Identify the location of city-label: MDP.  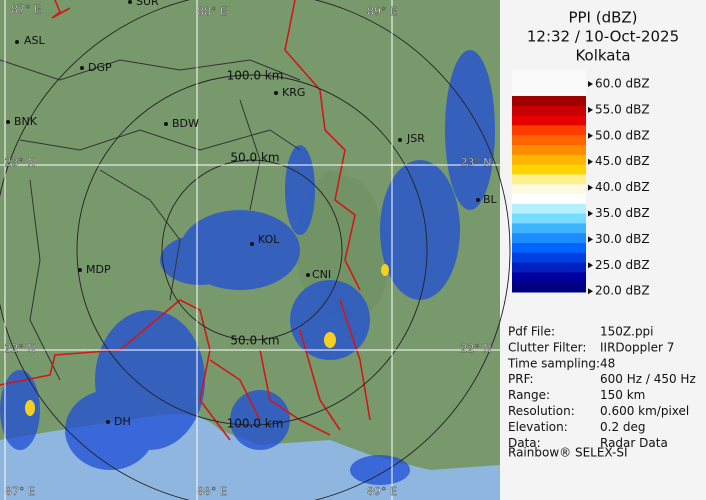
(98, 269).